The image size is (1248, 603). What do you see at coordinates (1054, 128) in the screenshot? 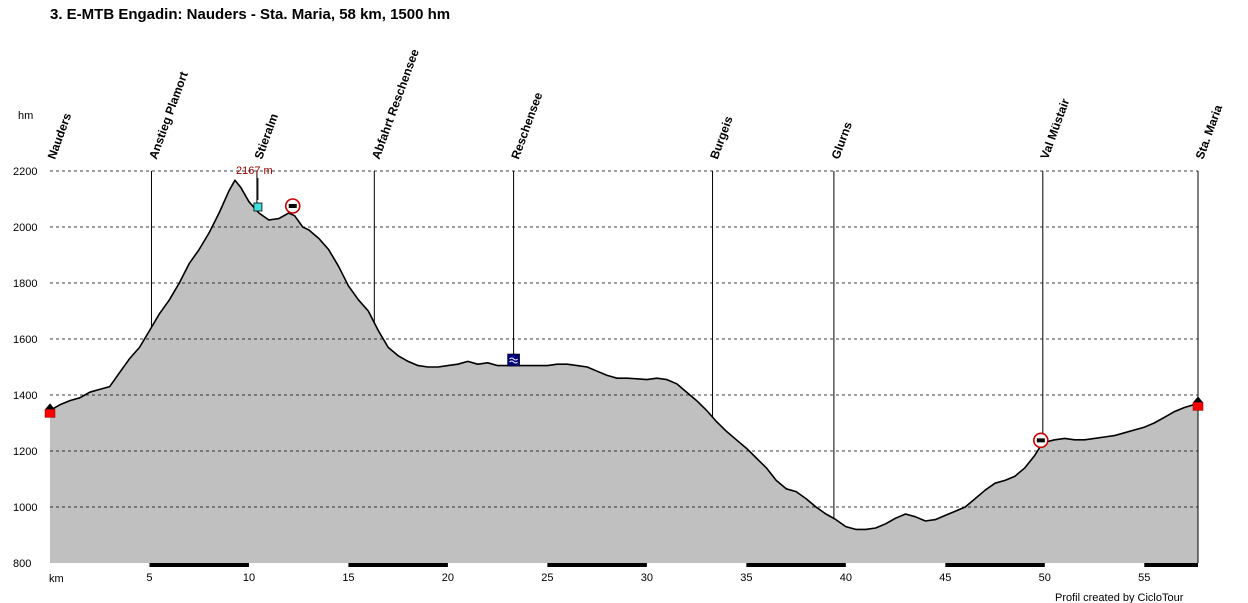
I see `waypoint-label: Val Müstair` at bounding box center [1054, 128].